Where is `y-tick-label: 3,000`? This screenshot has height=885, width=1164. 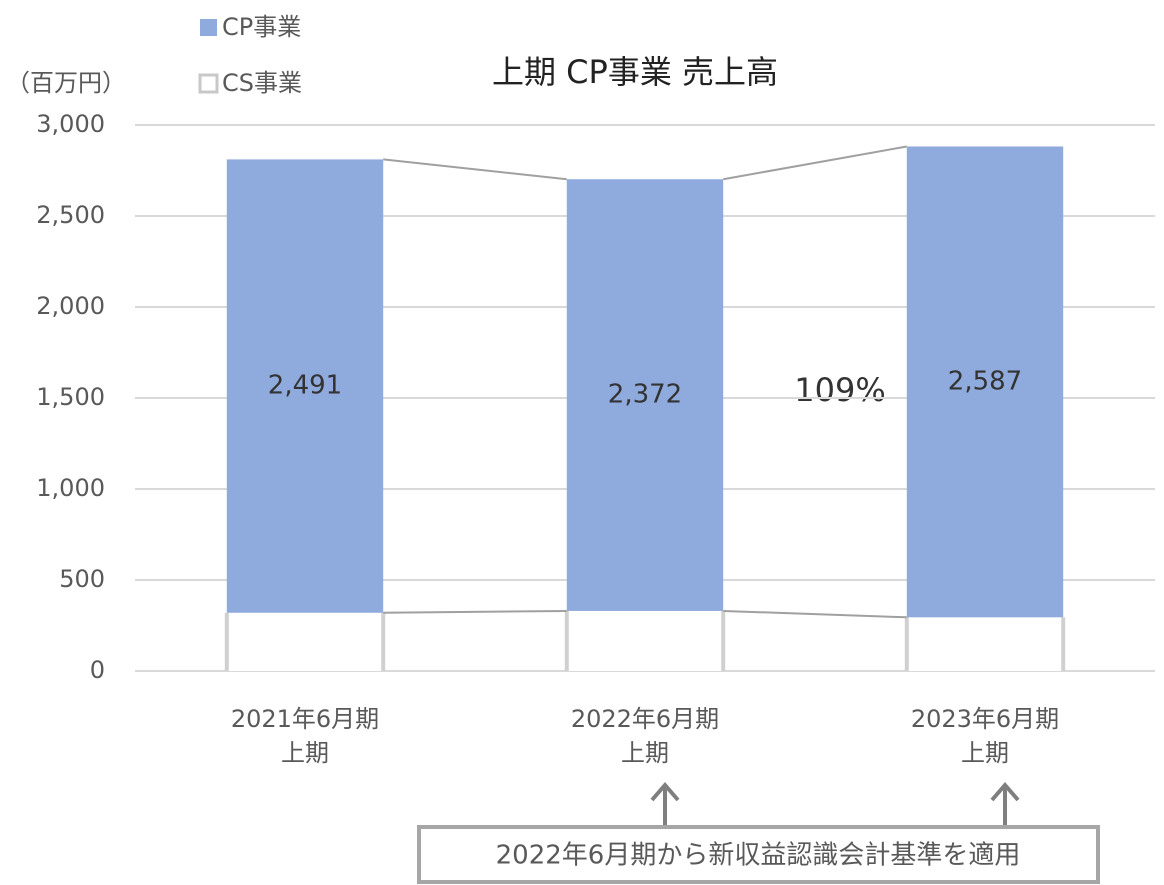 y-tick-label: 3,000 is located at coordinates (70, 124).